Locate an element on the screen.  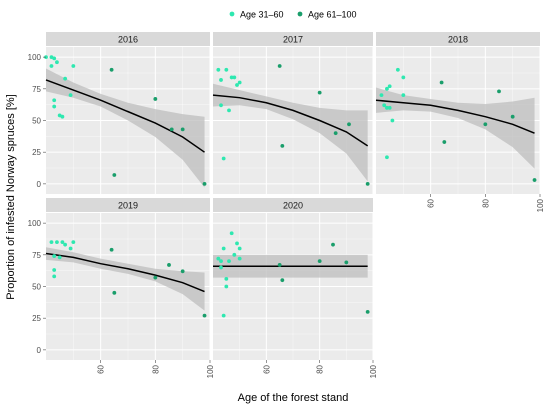
legend: Age 31–60 Age 61–100 is located at coordinates (293, 15).